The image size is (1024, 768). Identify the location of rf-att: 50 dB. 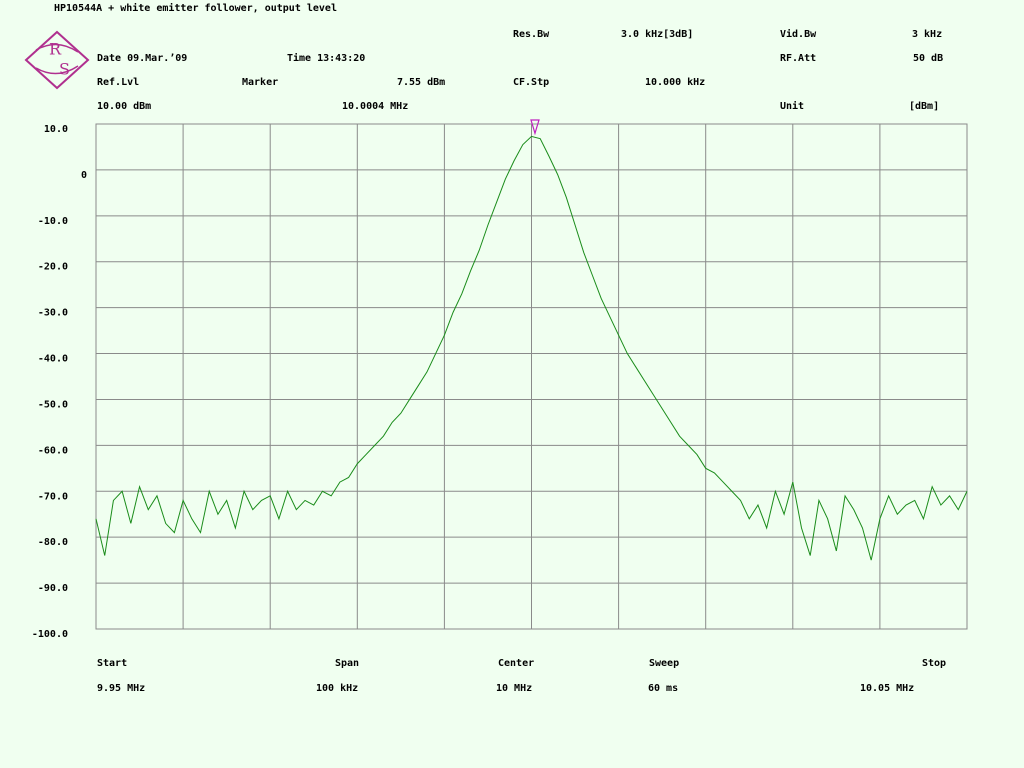
(928, 58).